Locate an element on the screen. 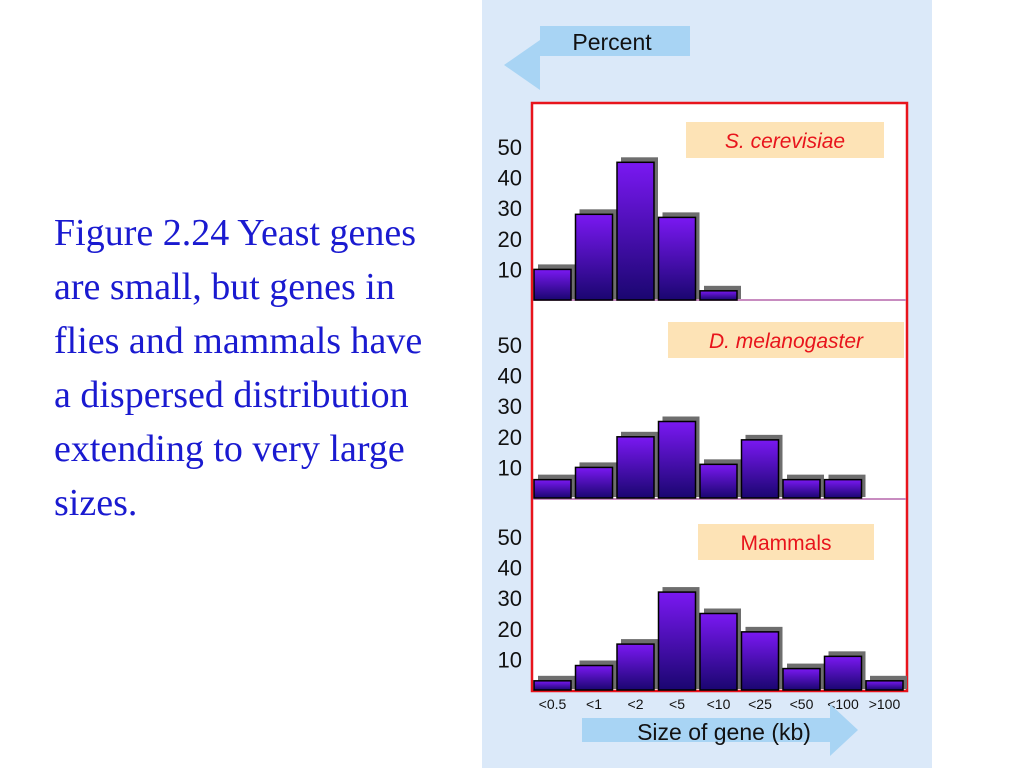 The width and height of the screenshot is (1024, 768). x-tick-labels: <0.5 <1 <2 <5 <10 <25 <50 <100 >100 is located at coordinates (720, 704).